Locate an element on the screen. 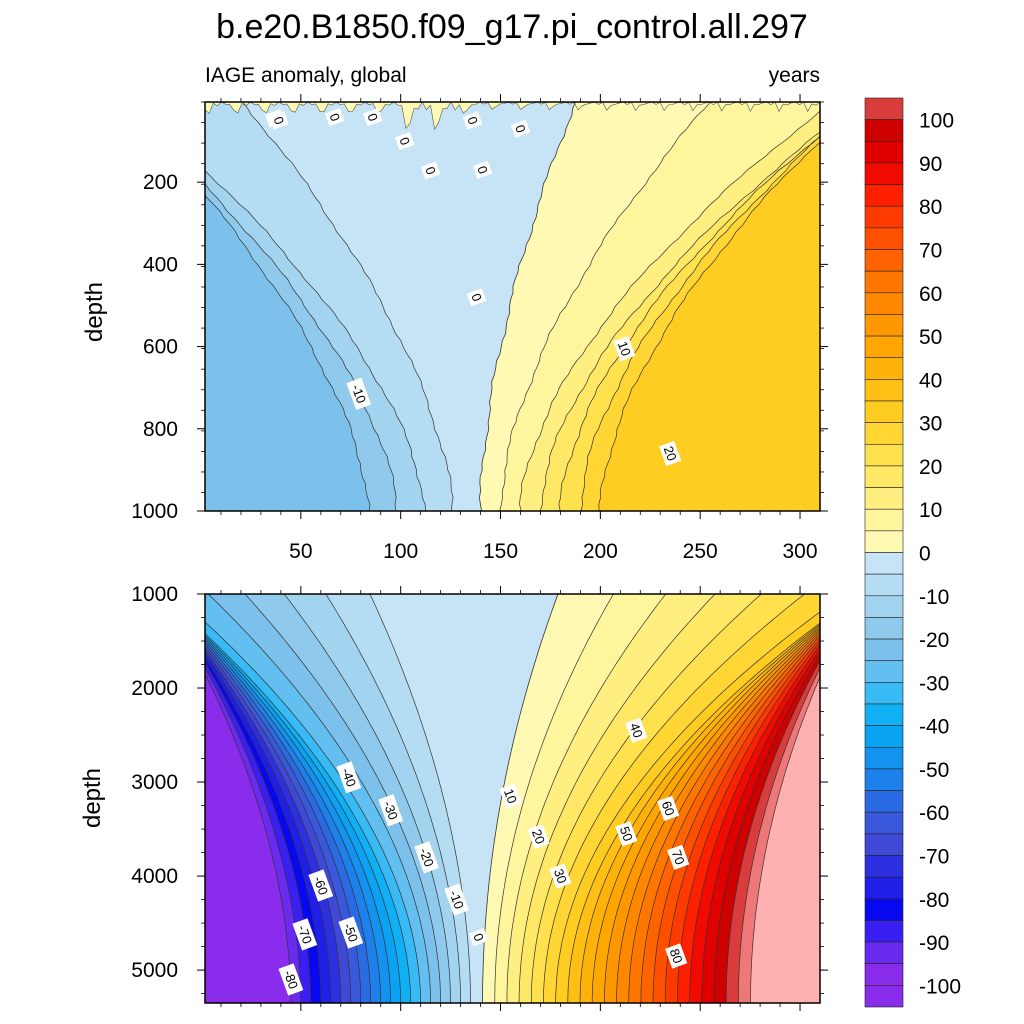 This screenshot has height=1024, width=1024. contour-label-text: -20 is located at coordinates (426, 857).